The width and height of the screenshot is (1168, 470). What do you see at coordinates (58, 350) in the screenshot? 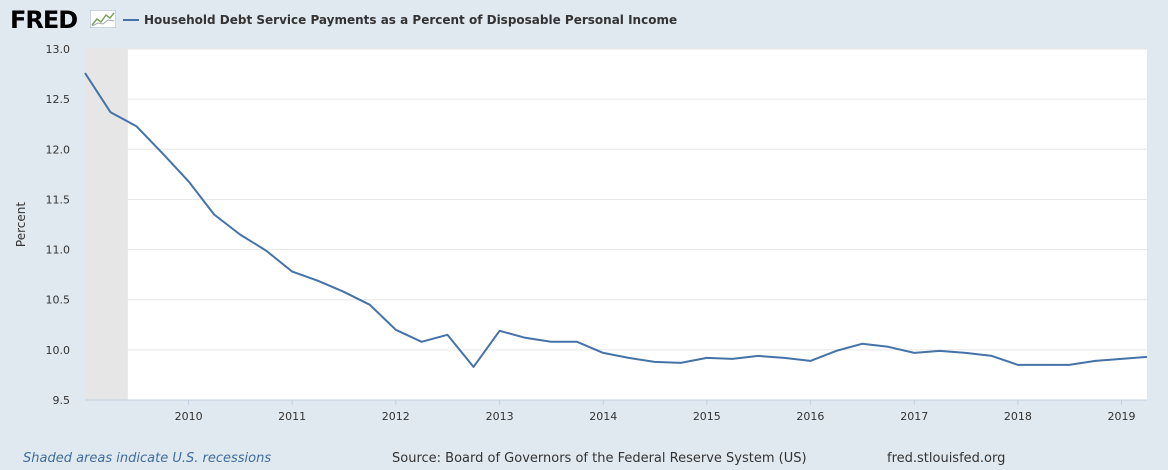
I see `y-tick-label: 10.0` at bounding box center [58, 350].